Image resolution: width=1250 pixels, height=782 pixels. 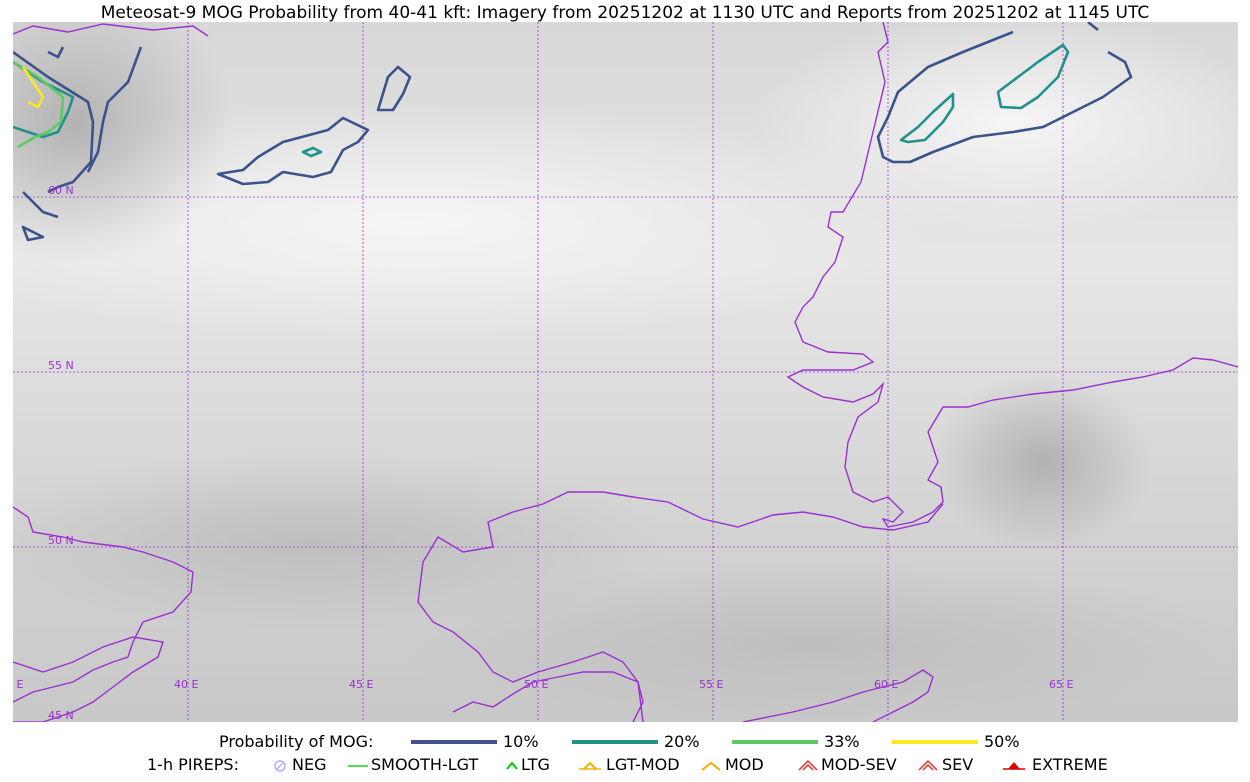 I want to click on legend-label-20: 20%, so click(x=682, y=741).